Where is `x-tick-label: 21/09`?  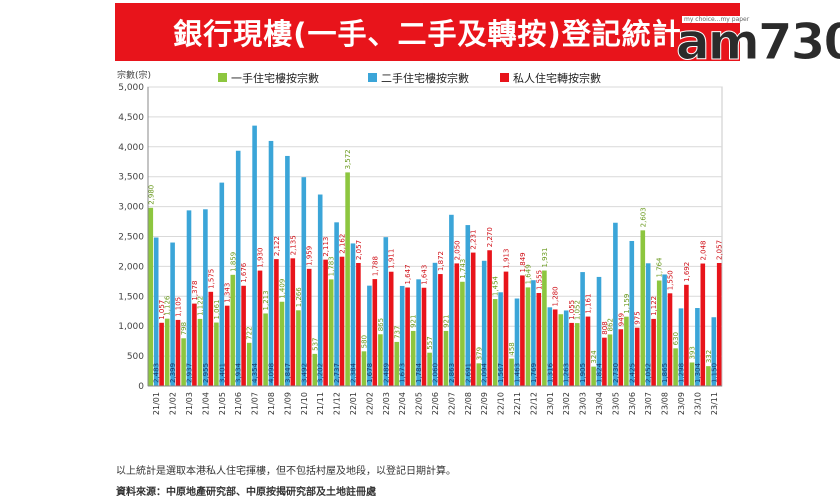 x-tick-label: 21/09 is located at coordinates (287, 403).